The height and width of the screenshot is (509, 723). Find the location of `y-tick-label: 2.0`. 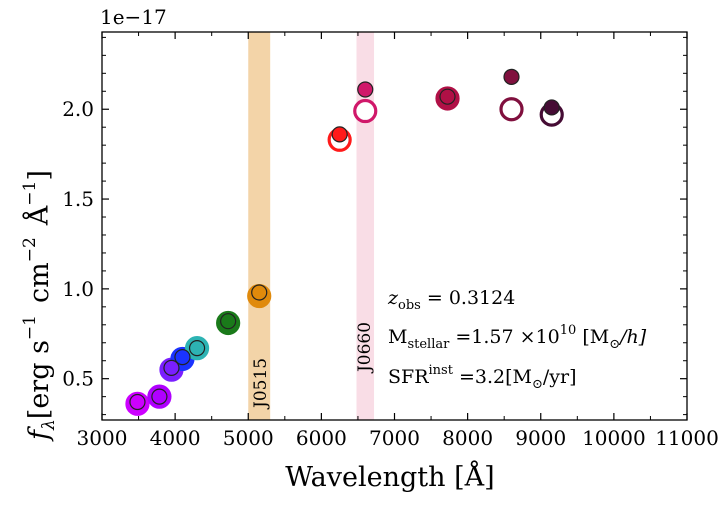

y-tick-label: 2.0 is located at coordinates (78, 109).